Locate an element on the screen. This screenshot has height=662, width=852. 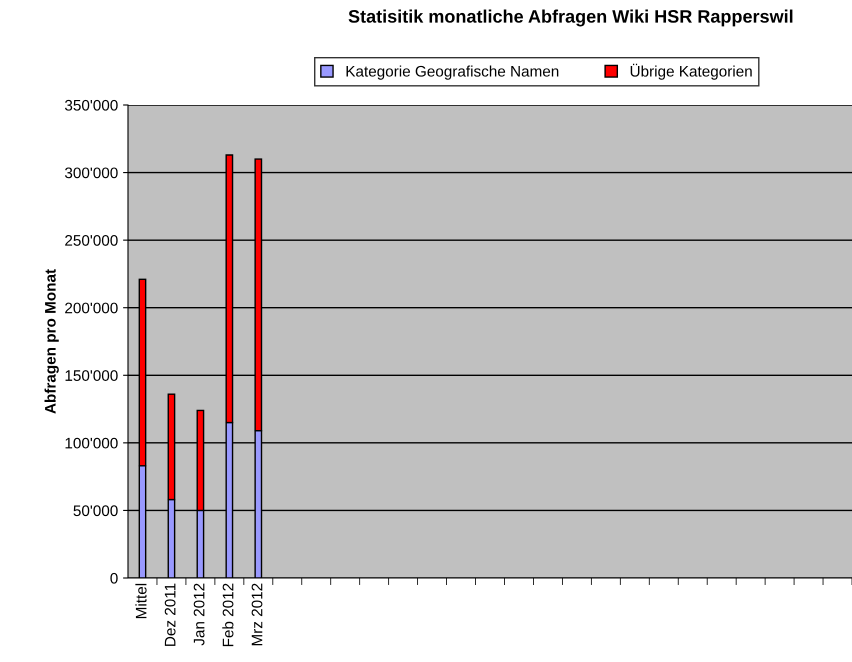
y-axis-title: Abfragen pro Monat is located at coordinates (51, 341).